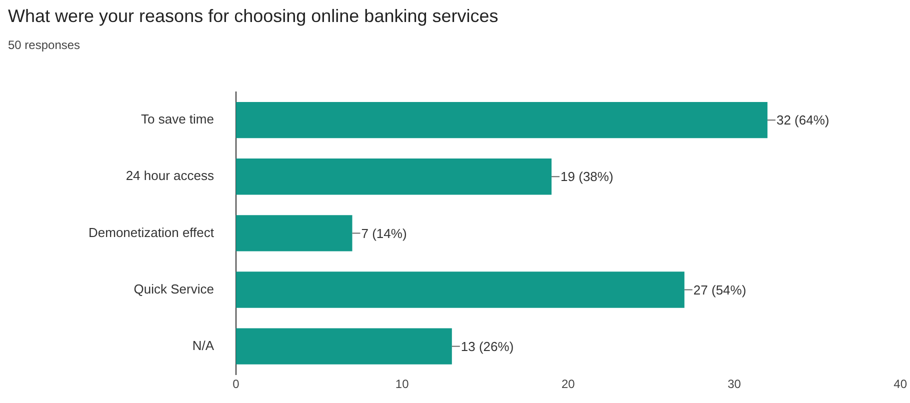  I want to click on x-tick-label: 10, so click(402, 384).